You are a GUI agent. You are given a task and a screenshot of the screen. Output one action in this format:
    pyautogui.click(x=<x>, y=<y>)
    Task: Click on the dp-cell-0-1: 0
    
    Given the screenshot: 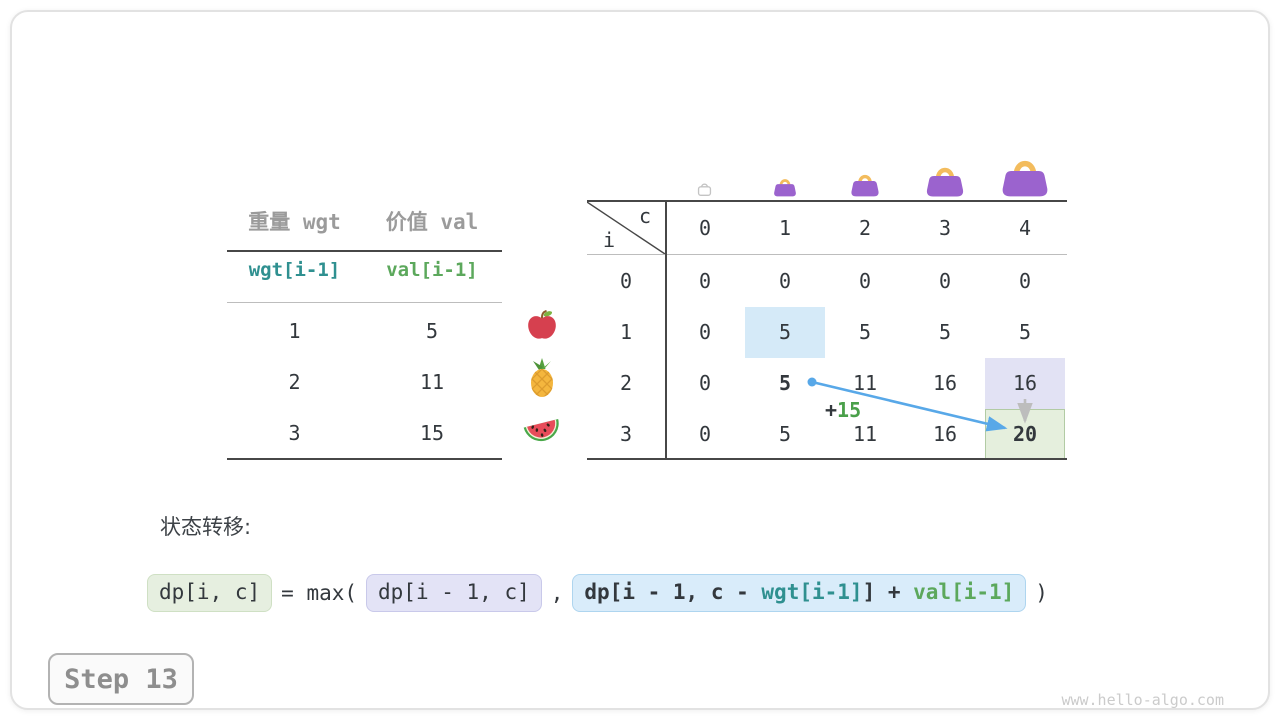 What is the action you would take?
    pyautogui.click(x=785, y=281)
    